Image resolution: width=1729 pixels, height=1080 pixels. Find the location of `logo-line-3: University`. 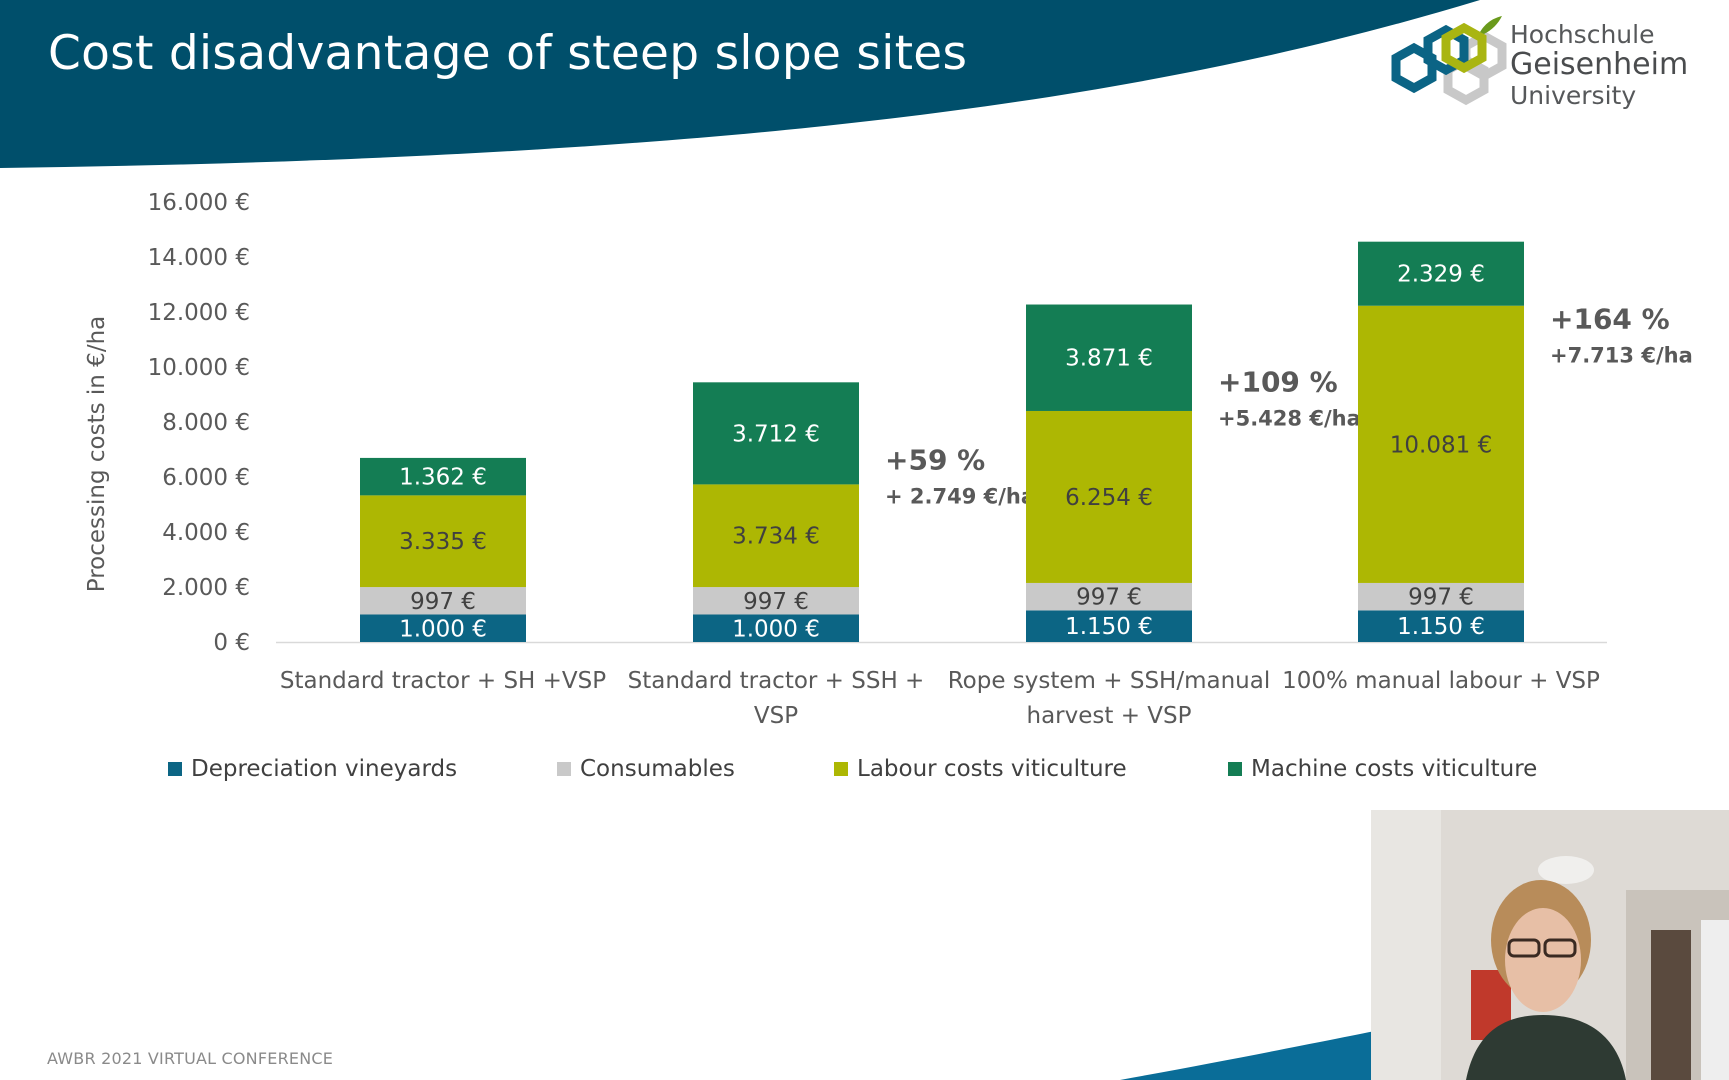

logo-line-3: University is located at coordinates (1573, 95).